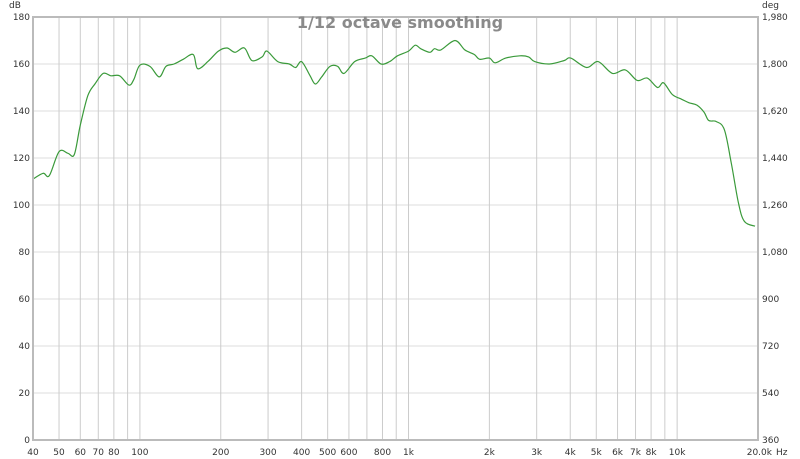 This screenshot has width=800, height=459. Describe the element at coordinates (537, 453) in the screenshot. I see `x-tick-label: 3k` at that location.